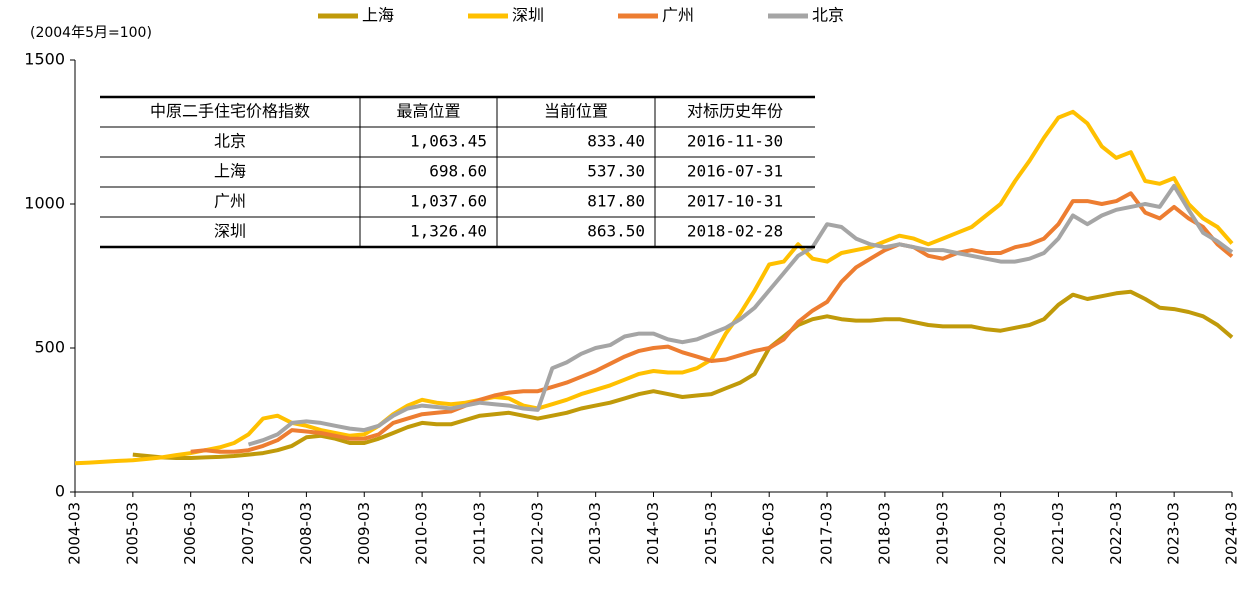 This screenshot has width=1251, height=592. I want to click on y-tick-label: 0, so click(60, 491).